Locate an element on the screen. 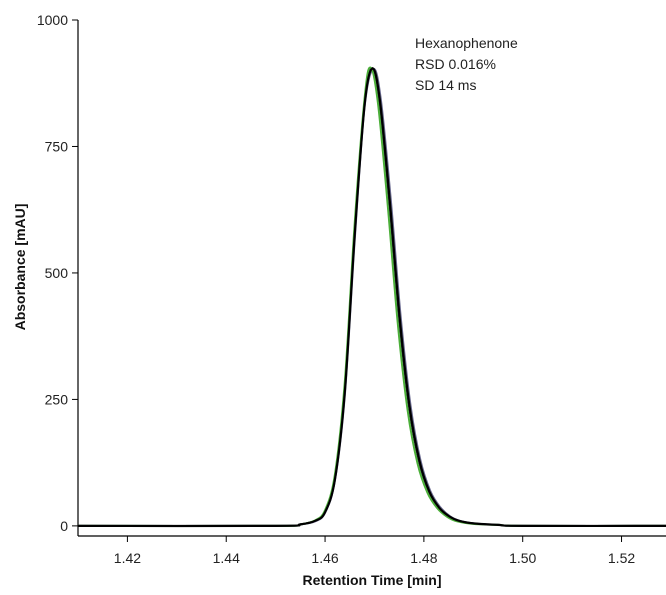  y-tick-label: 750 is located at coordinates (57, 146).